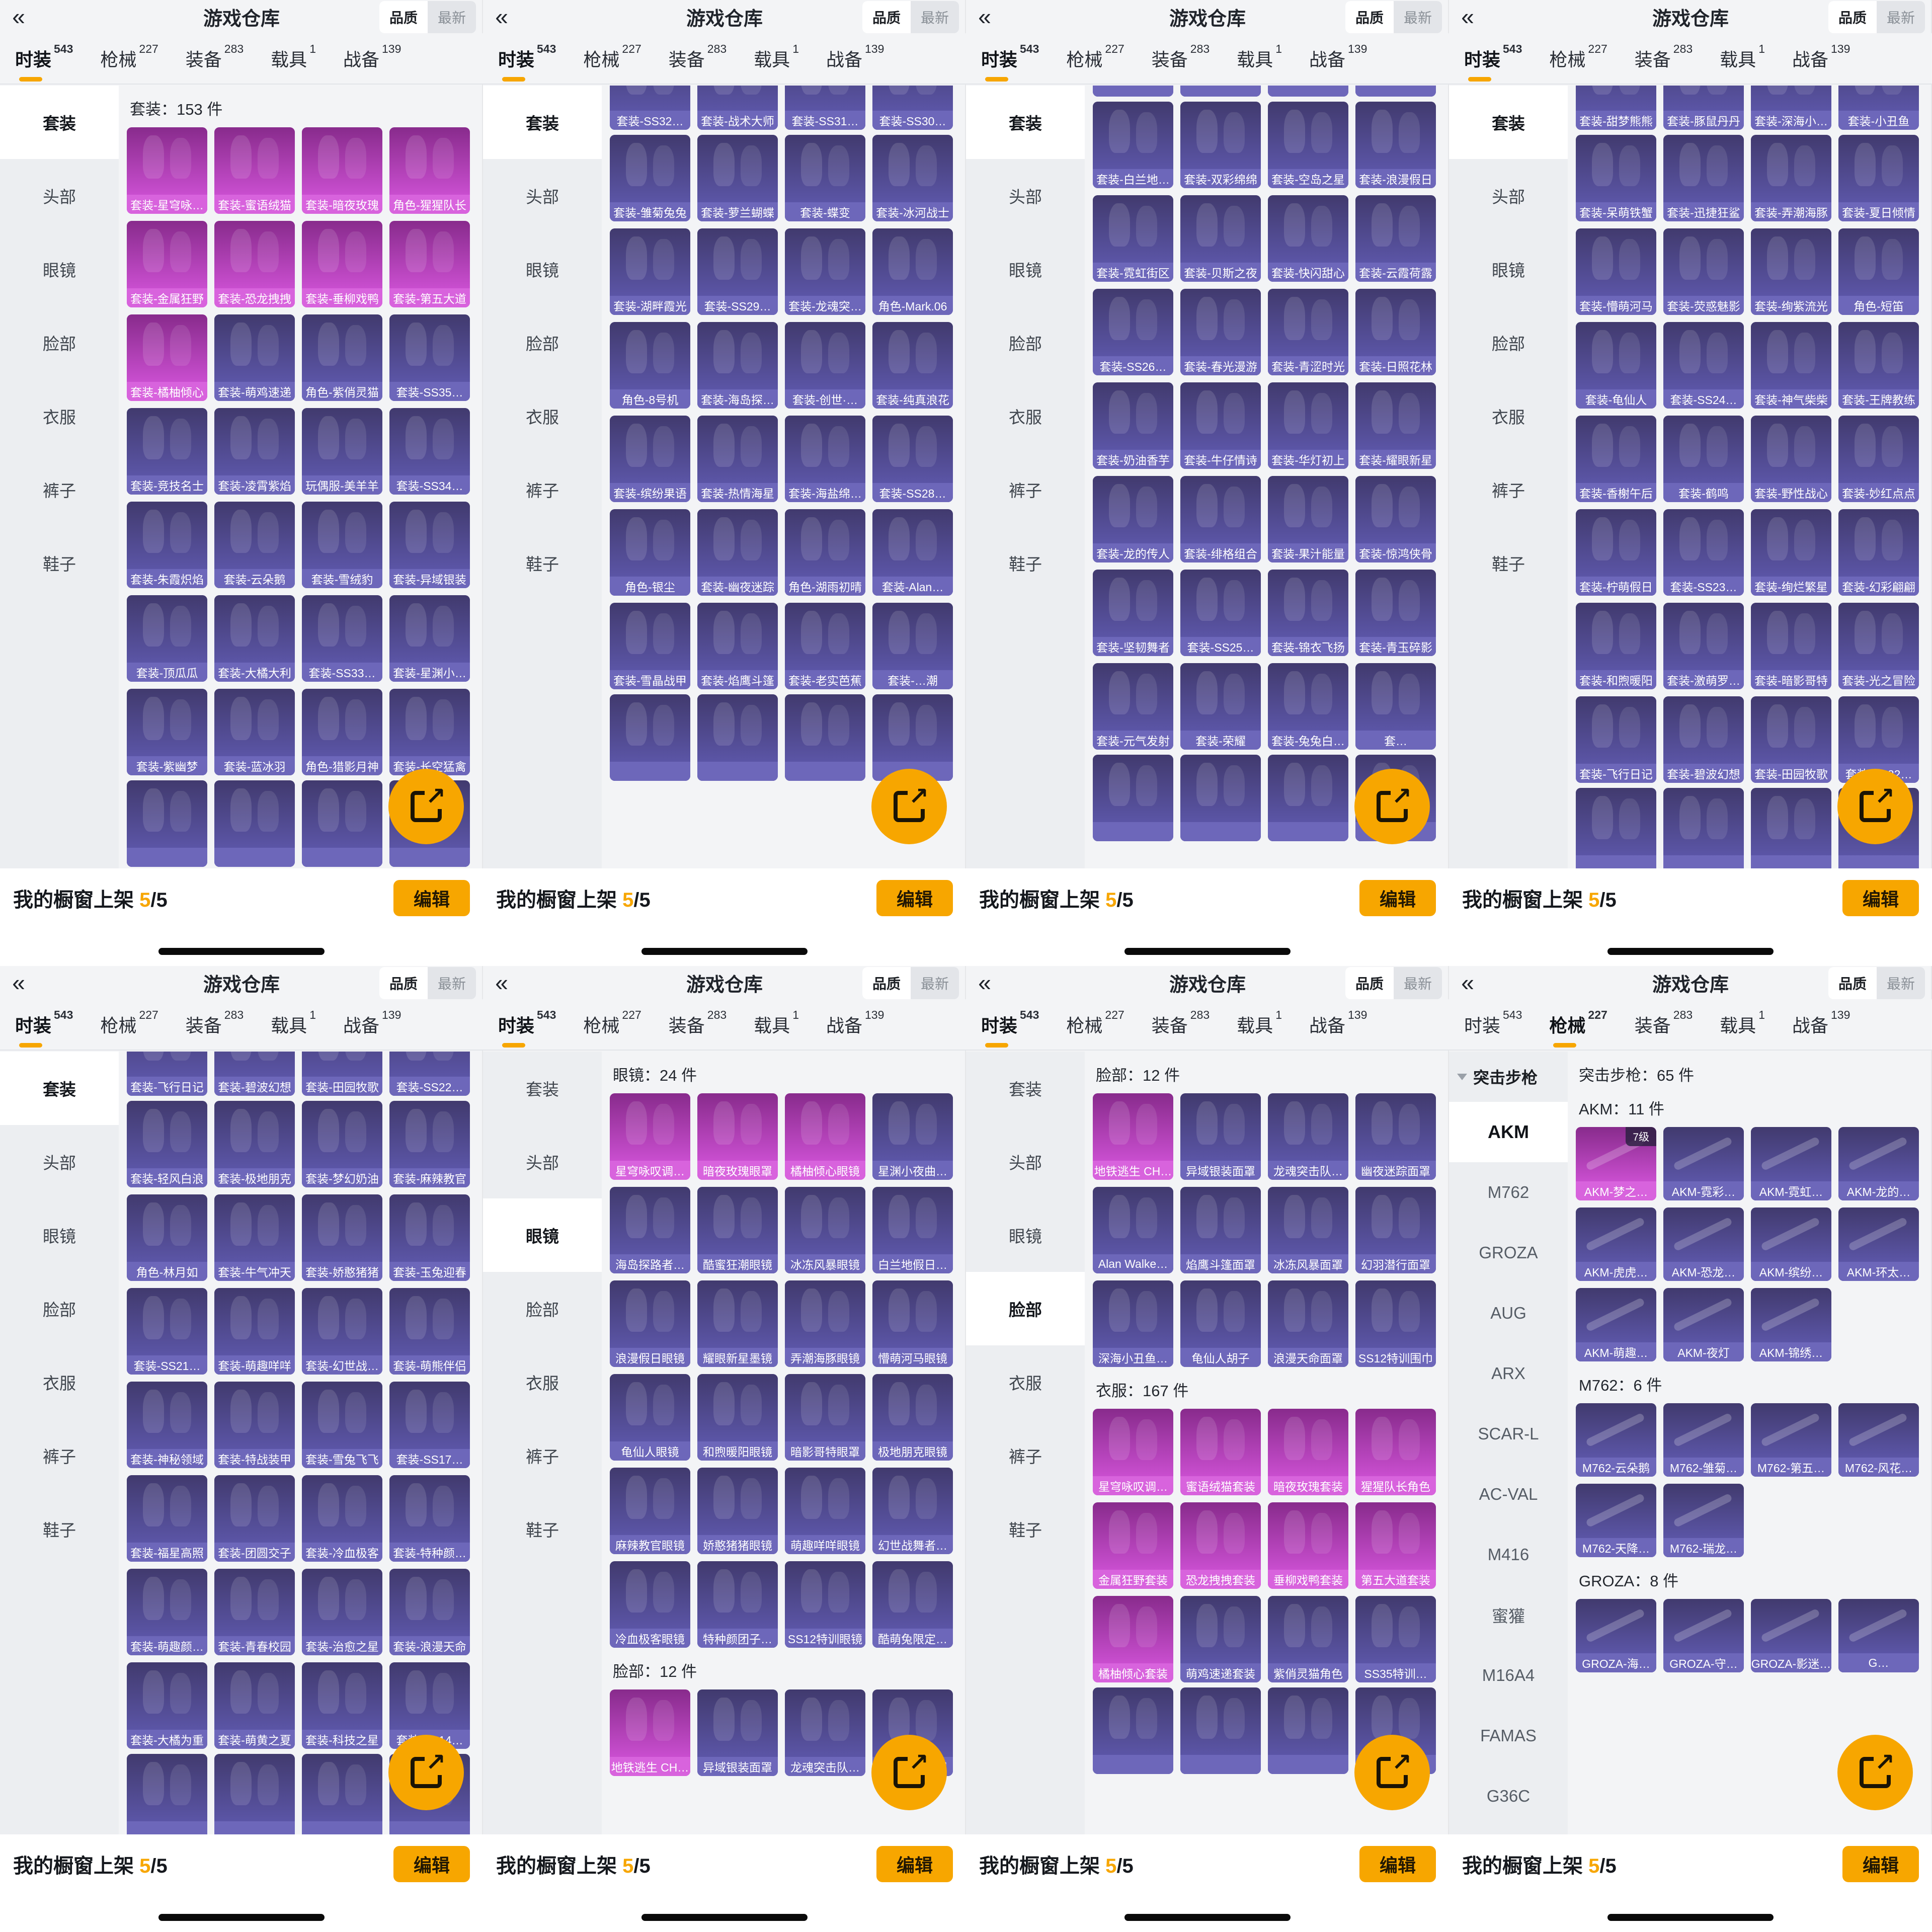 The width and height of the screenshot is (1932, 1932). What do you see at coordinates (825, 1230) in the screenshot?
I see `item-card: 冰冻风暴眼镜` at bounding box center [825, 1230].